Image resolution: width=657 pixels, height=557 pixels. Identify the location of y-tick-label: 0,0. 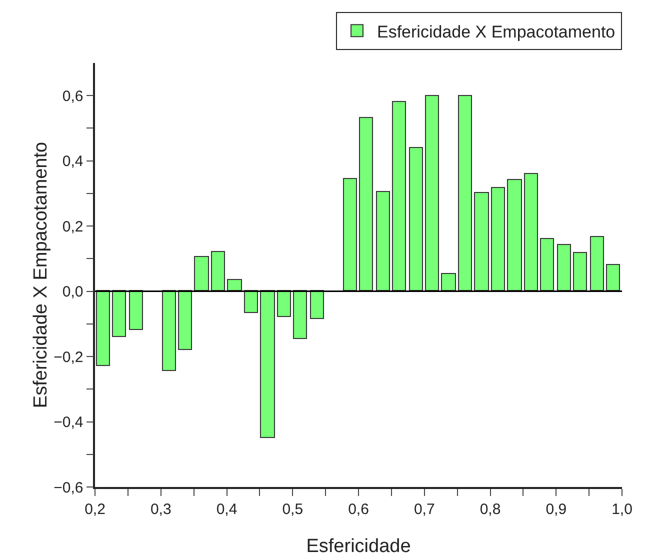
(73, 292).